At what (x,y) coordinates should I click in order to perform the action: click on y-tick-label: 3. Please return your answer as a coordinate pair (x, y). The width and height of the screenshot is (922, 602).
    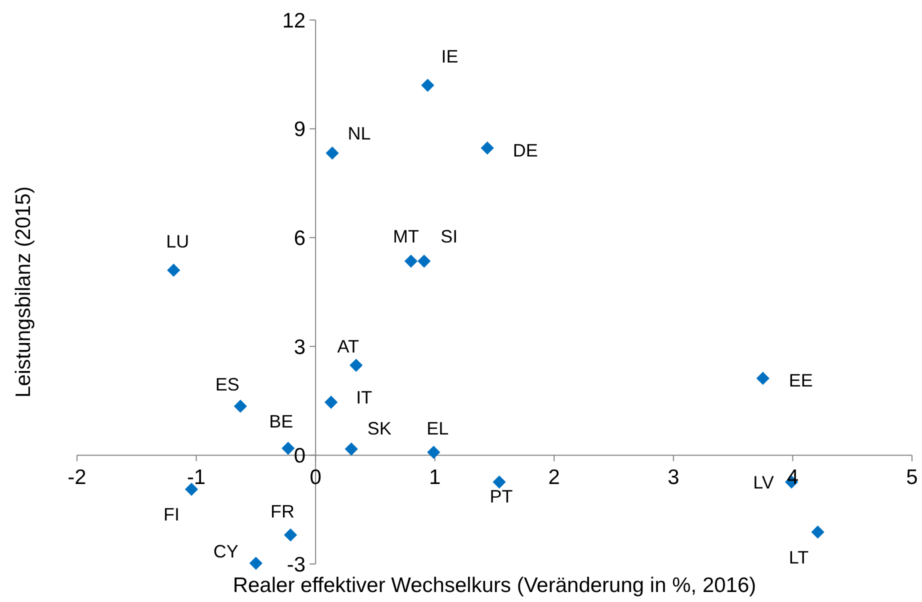
    Looking at the image, I should click on (300, 347).